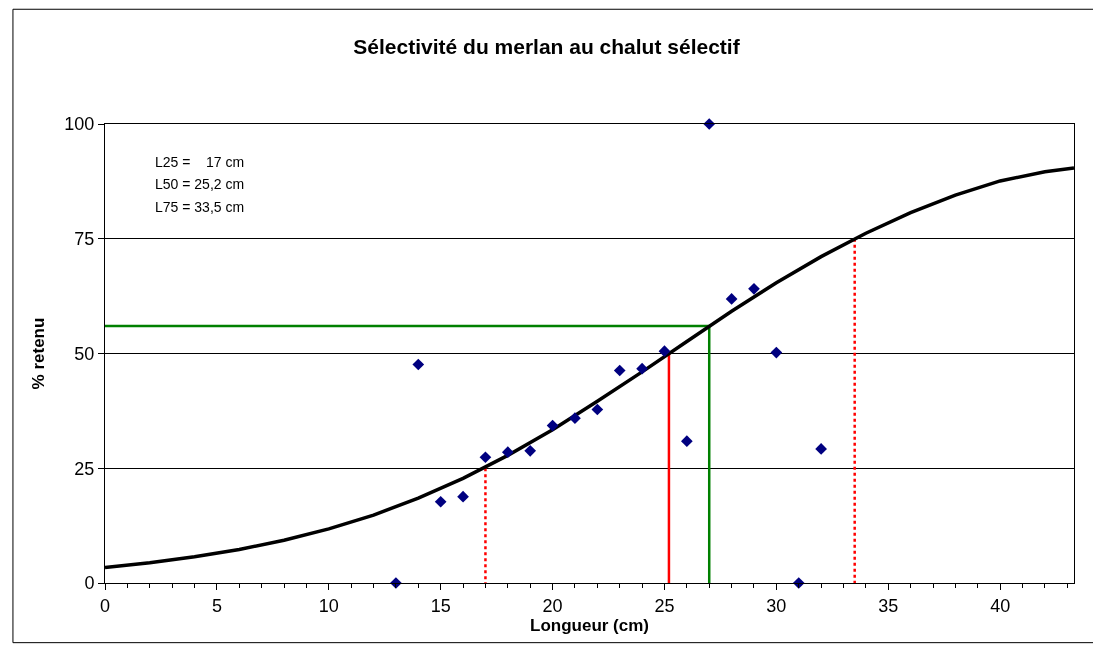  Describe the element at coordinates (84, 468) in the screenshot. I see `y-tick-label: 25` at that location.